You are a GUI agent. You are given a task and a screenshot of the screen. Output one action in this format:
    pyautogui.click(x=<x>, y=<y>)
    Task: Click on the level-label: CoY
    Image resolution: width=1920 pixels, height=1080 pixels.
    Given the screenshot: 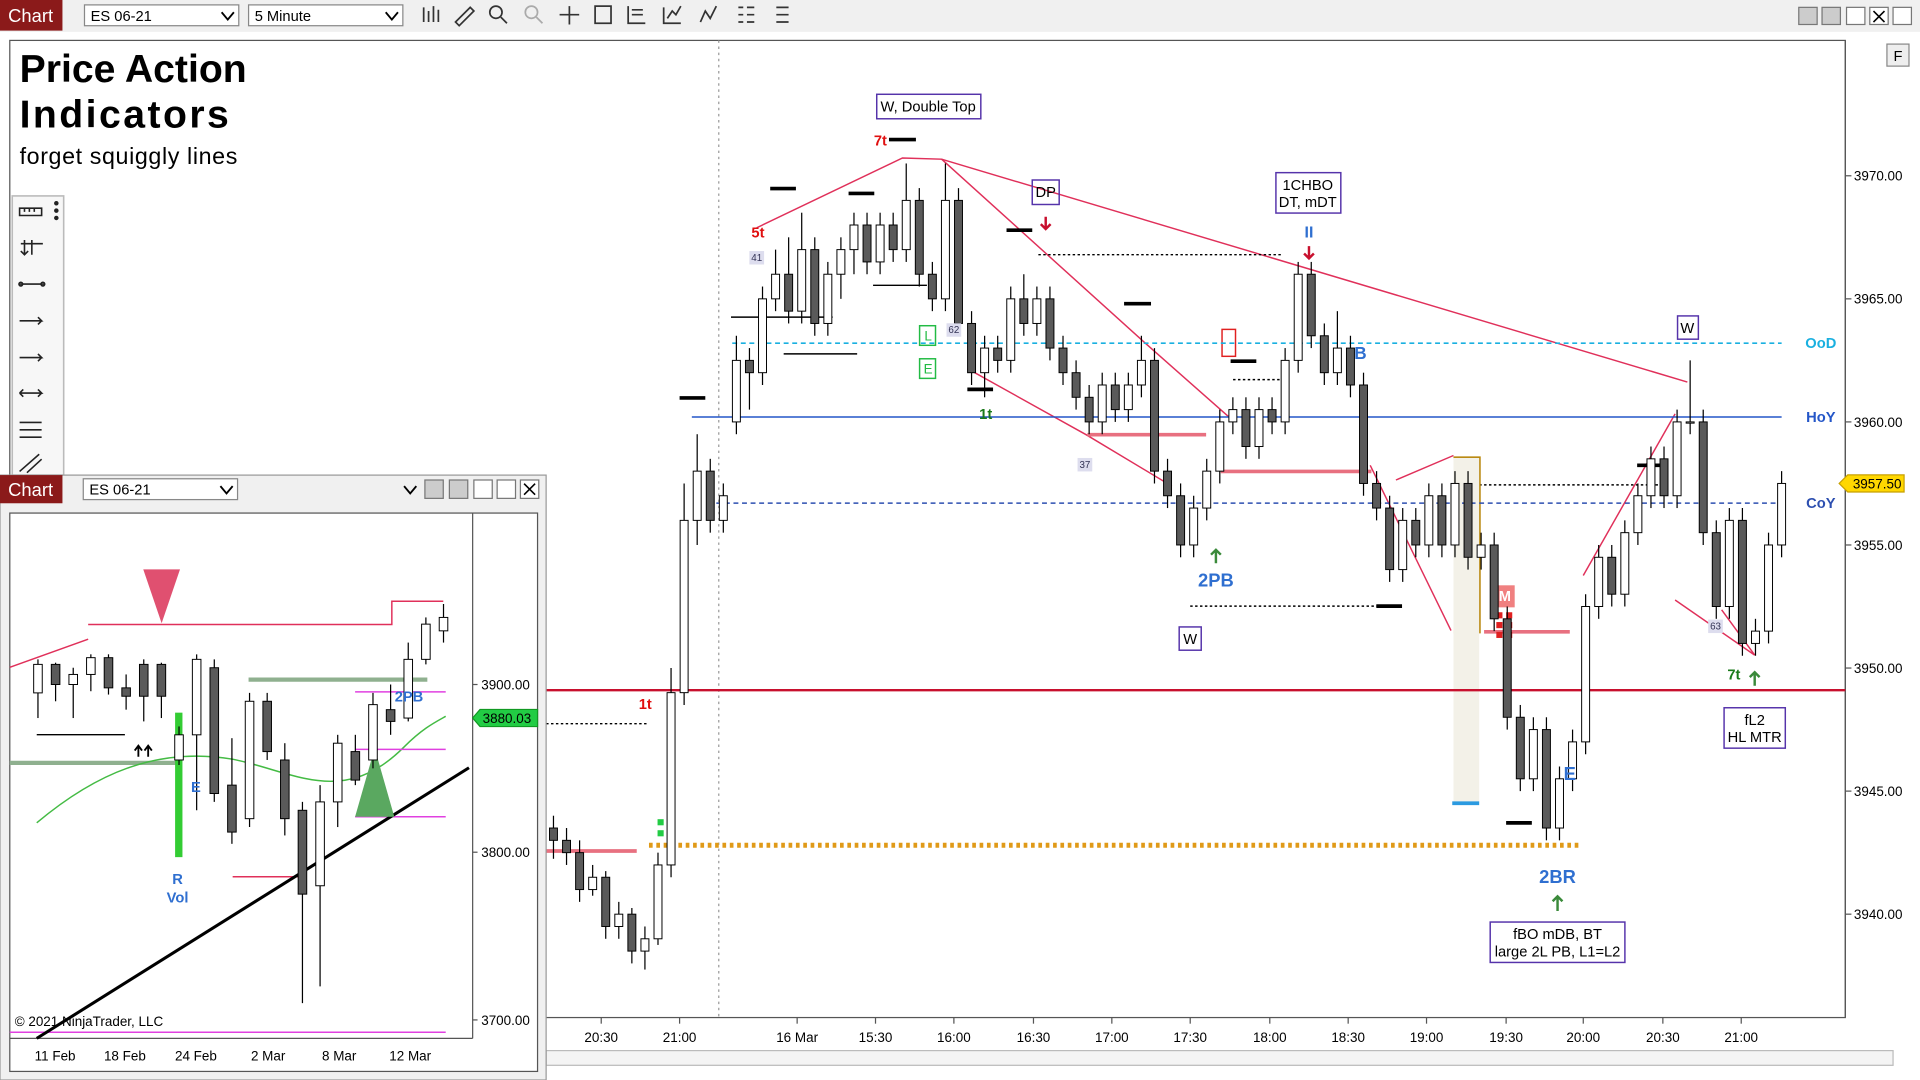 What is the action you would take?
    pyautogui.click(x=1821, y=504)
    